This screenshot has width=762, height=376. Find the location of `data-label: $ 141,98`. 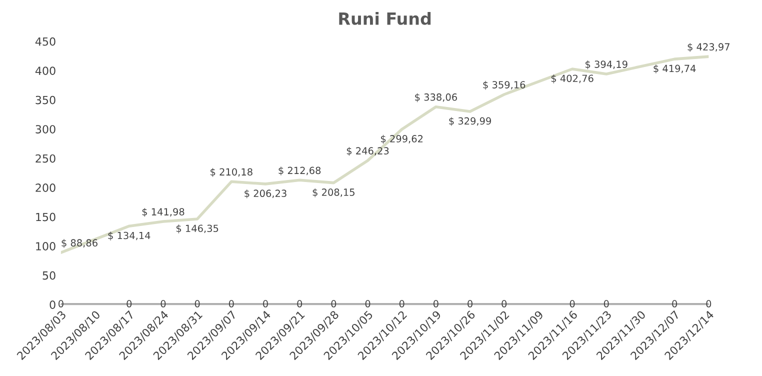

data-label: $ 141,98 is located at coordinates (163, 212).